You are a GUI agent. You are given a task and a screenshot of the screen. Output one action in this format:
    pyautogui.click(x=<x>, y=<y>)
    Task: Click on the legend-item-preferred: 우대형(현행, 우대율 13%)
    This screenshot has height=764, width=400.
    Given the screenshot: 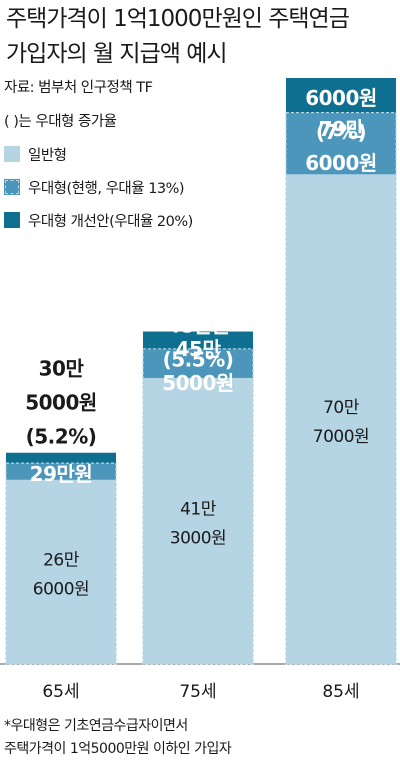 What is the action you would take?
    pyautogui.click(x=98, y=187)
    